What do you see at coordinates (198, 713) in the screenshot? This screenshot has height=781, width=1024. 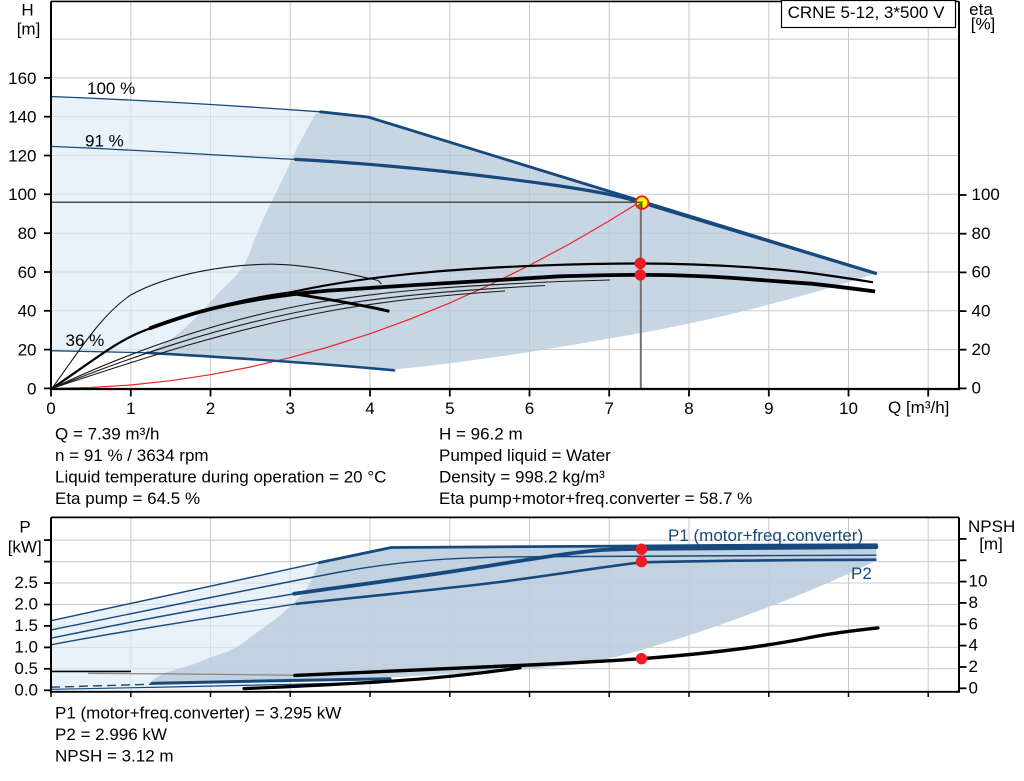 I see `svg-text:P1 (motor+freq.converter) = 3.: P1 (motor+freq.converter) = 3.295 kW` at bounding box center [198, 713].